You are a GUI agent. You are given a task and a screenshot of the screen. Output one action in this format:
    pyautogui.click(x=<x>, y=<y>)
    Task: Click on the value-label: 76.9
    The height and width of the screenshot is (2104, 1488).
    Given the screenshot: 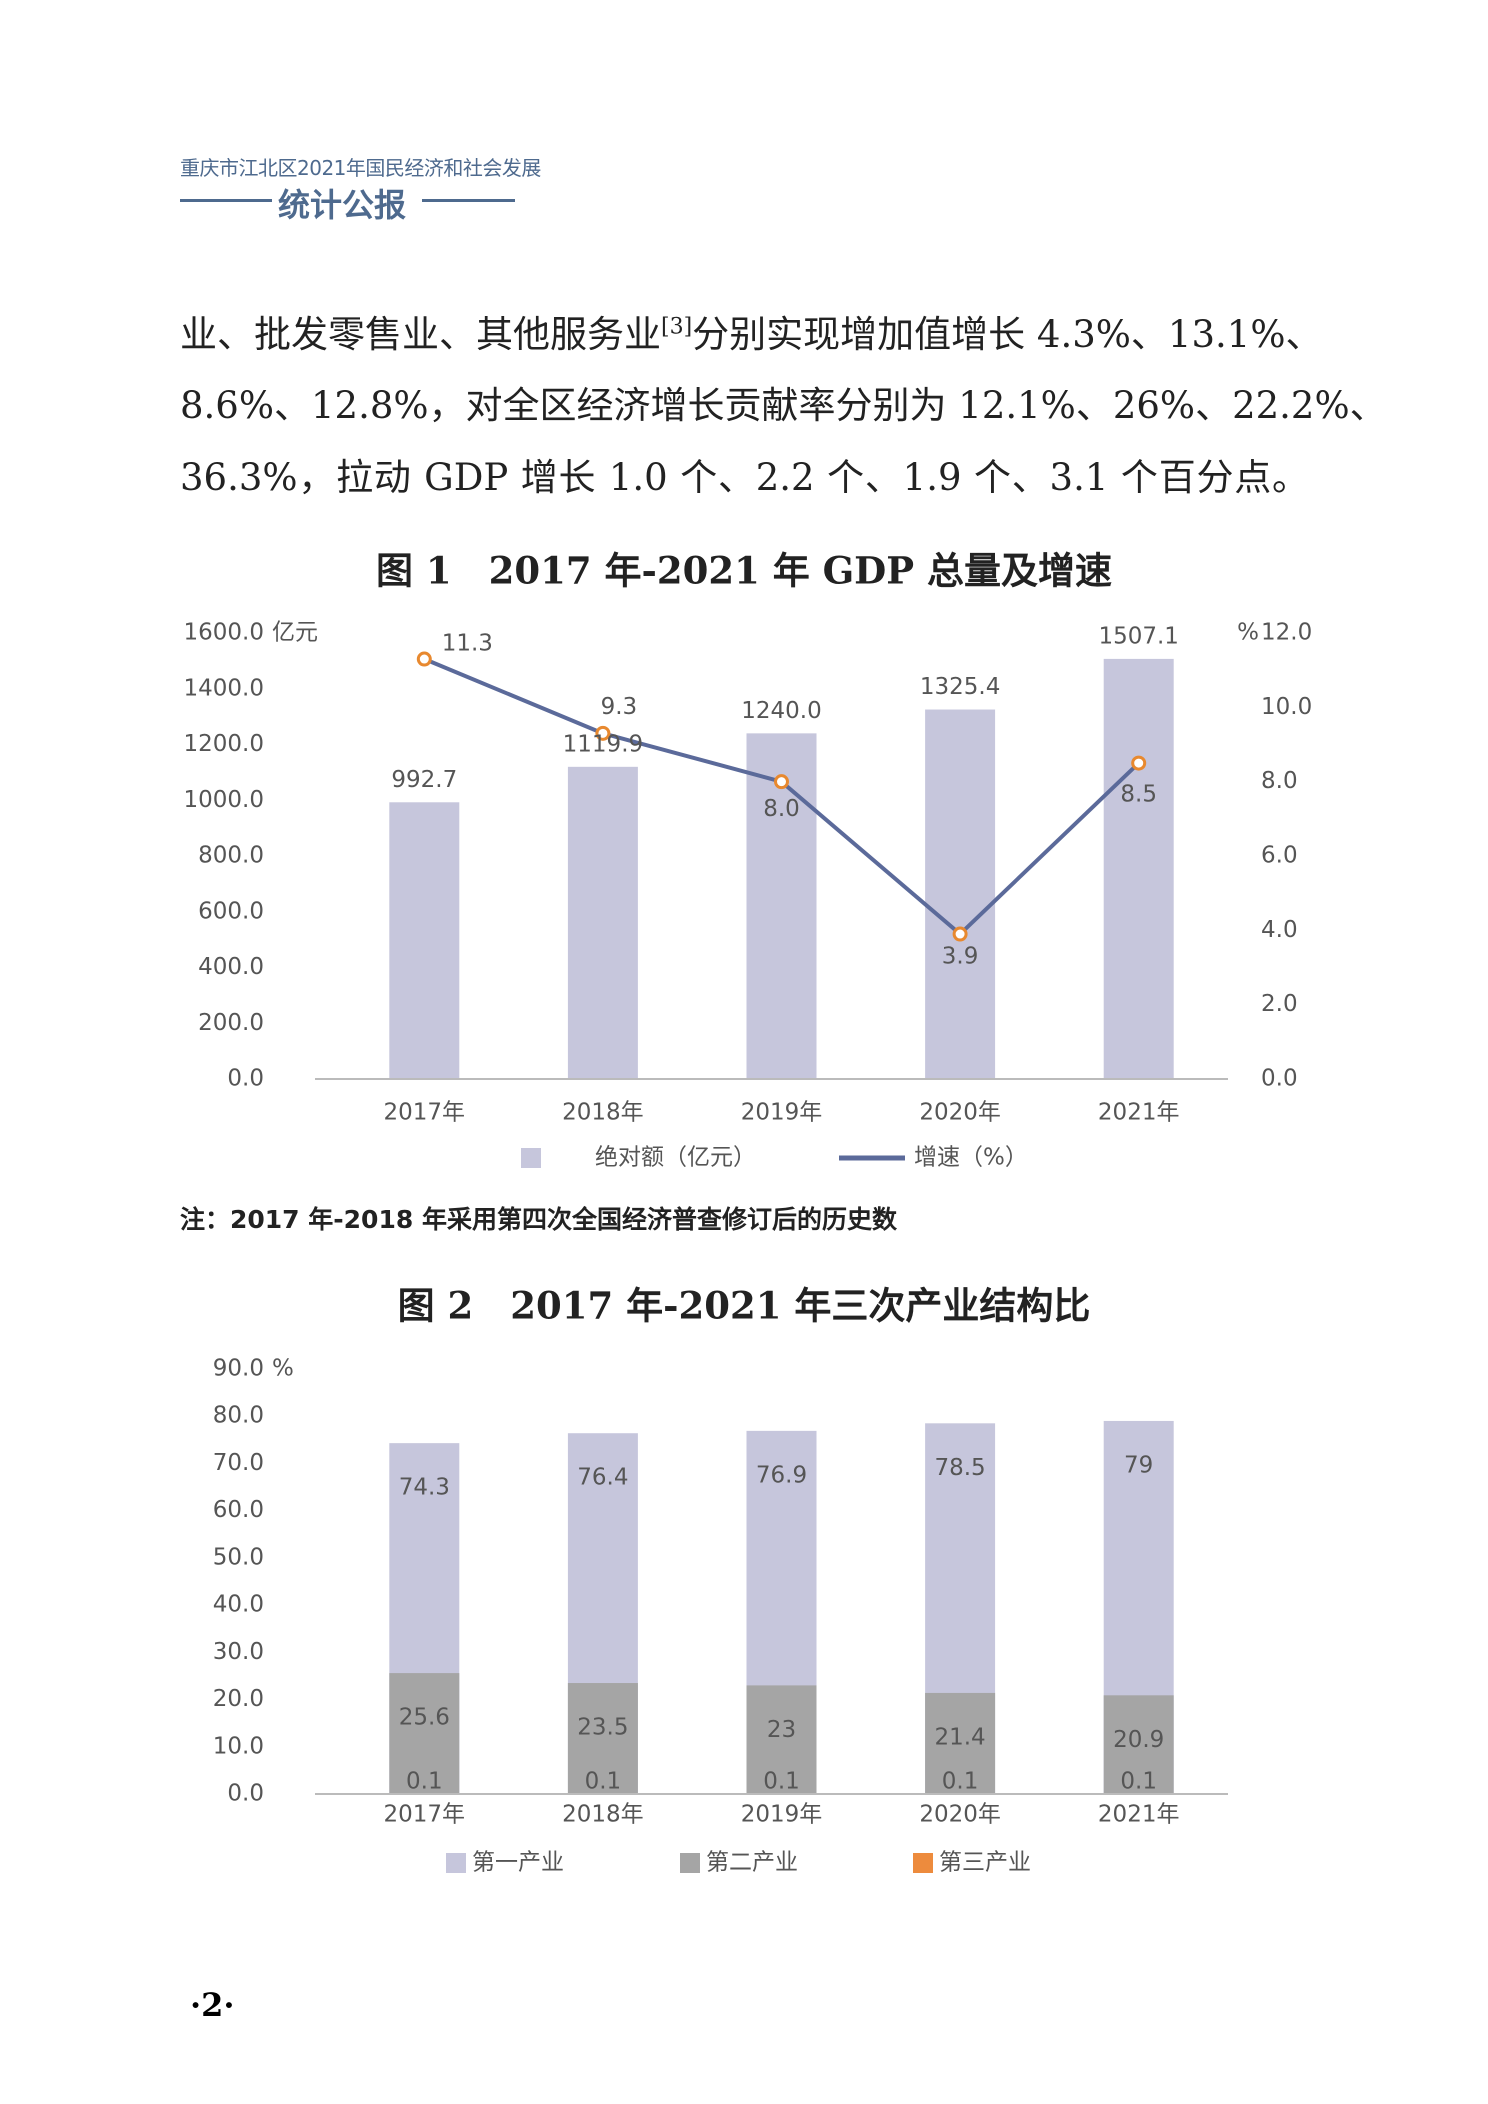 What is the action you would take?
    pyautogui.click(x=781, y=1475)
    